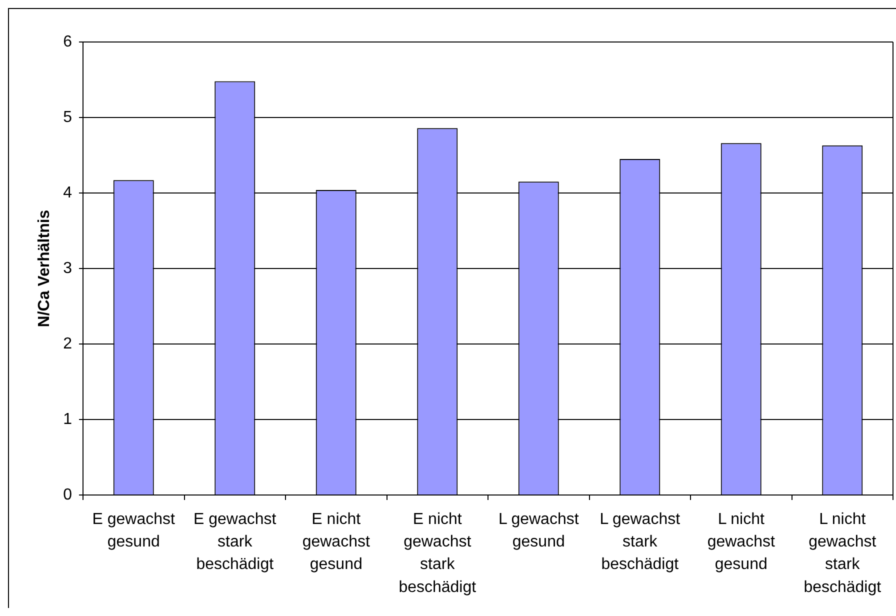 The height and width of the screenshot is (616, 896). I want to click on y-tick-label: 4, so click(67, 193).